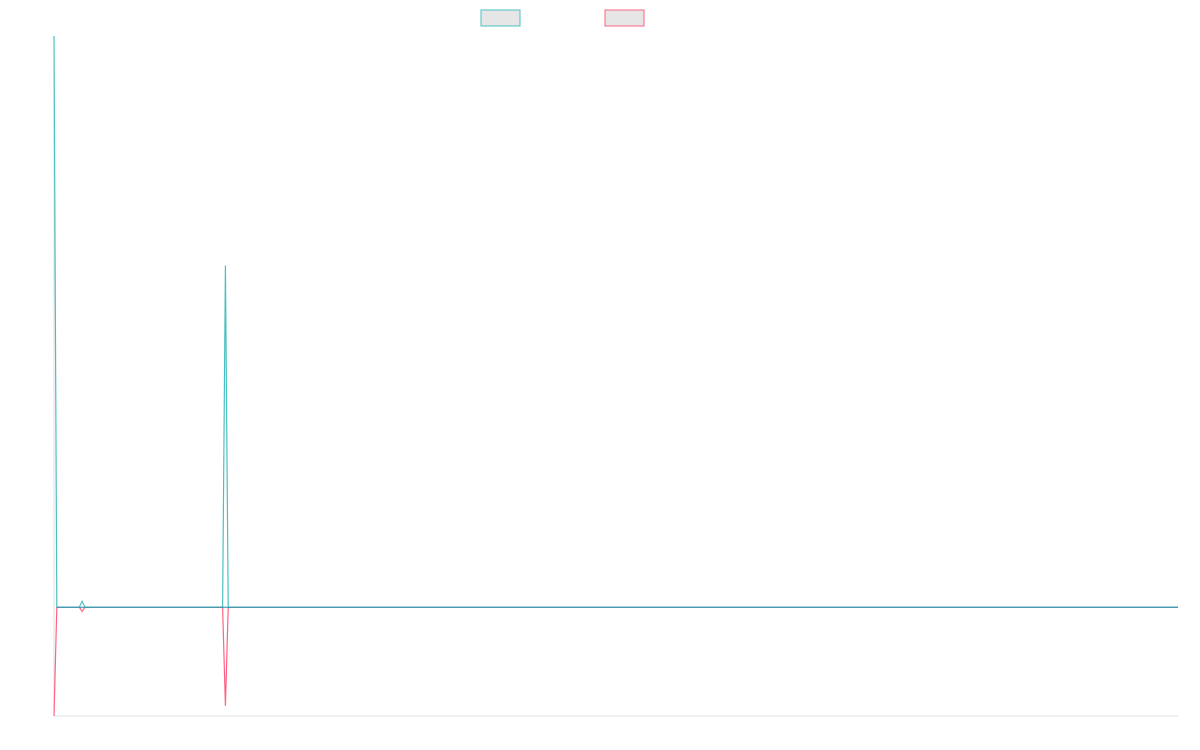 This screenshot has width=1200, height=750. Describe the element at coordinates (624, 18) in the screenshot. I see `legend-swatch-series-b` at that location.